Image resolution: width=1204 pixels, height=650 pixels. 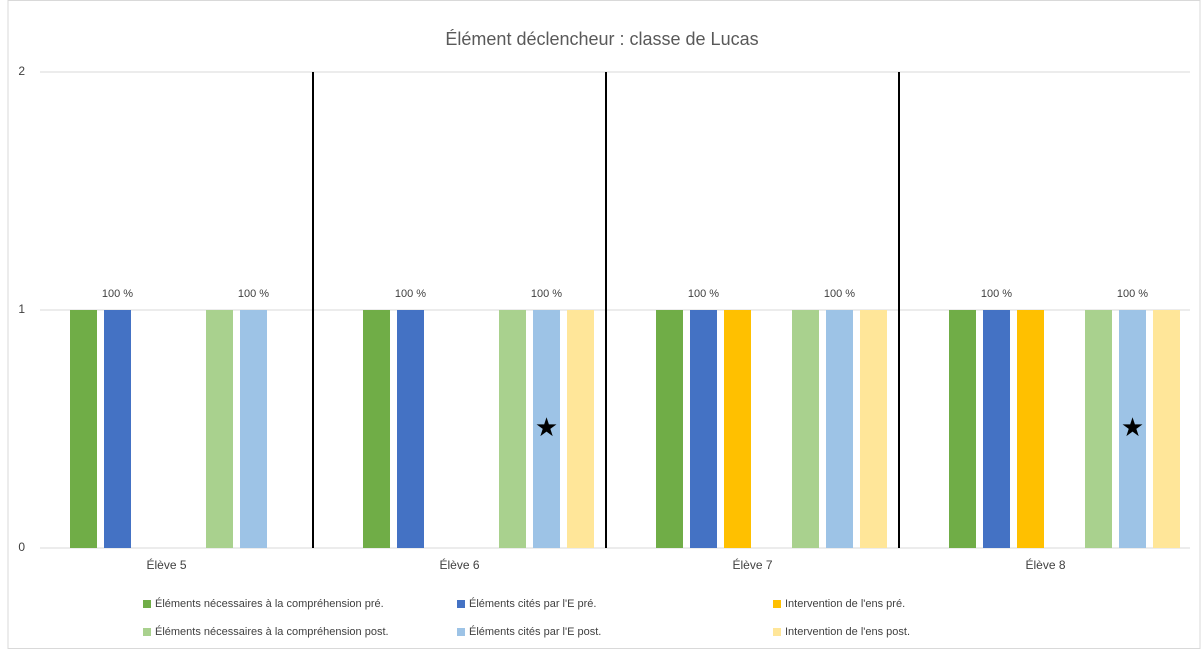 I want to click on y-tick-label: 0, so click(x=21, y=547).